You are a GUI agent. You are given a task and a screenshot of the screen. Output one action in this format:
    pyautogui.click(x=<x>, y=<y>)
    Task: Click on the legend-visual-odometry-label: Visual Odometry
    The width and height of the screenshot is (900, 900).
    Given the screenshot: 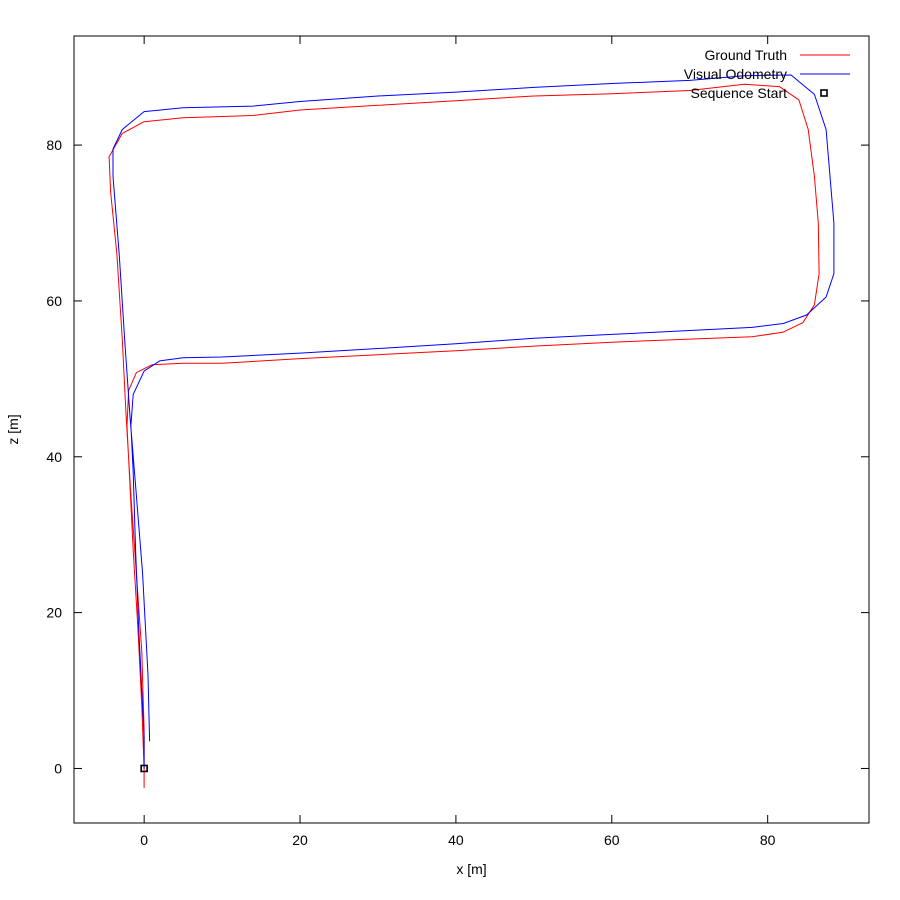 What is the action you would take?
    pyautogui.click(x=735, y=74)
    